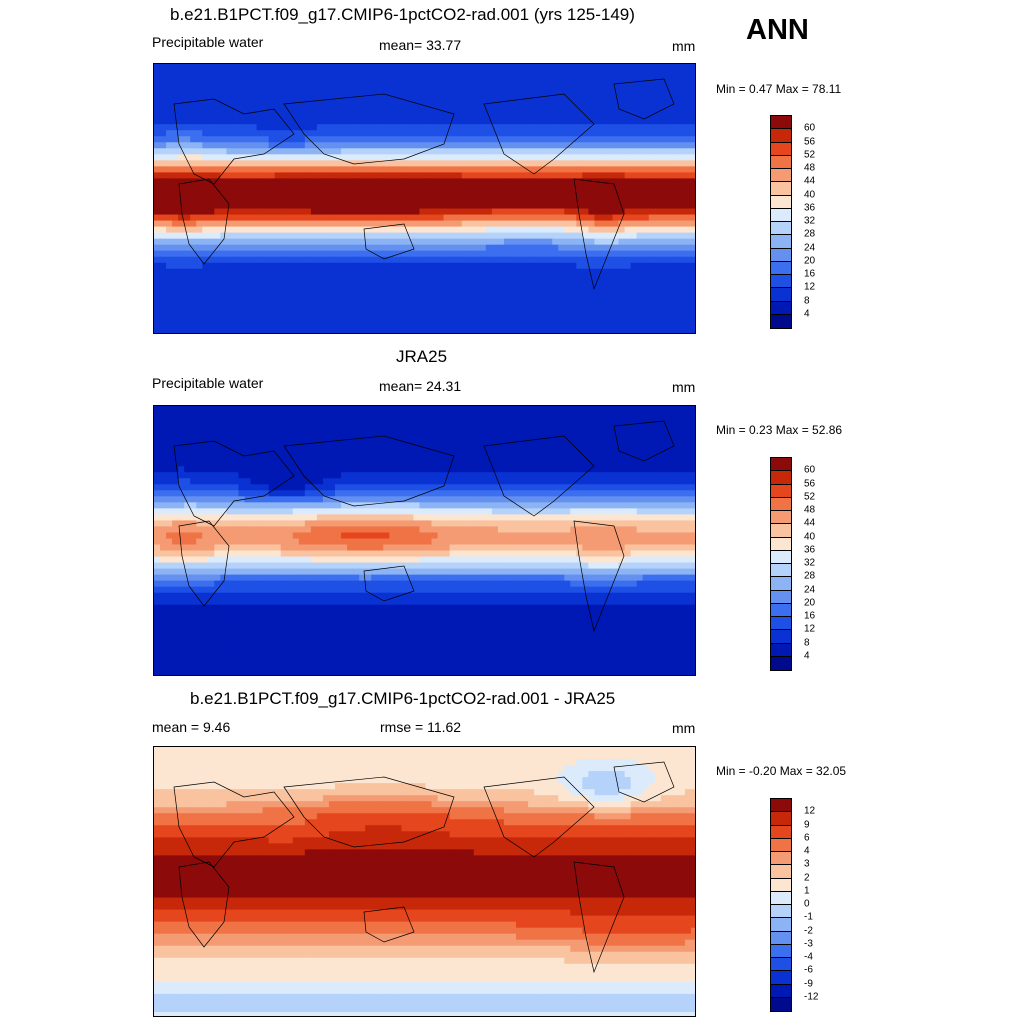 The height and width of the screenshot is (1024, 1024). Describe the element at coordinates (810, 168) in the screenshot. I see `colorbar-tick-label: 48` at that location.